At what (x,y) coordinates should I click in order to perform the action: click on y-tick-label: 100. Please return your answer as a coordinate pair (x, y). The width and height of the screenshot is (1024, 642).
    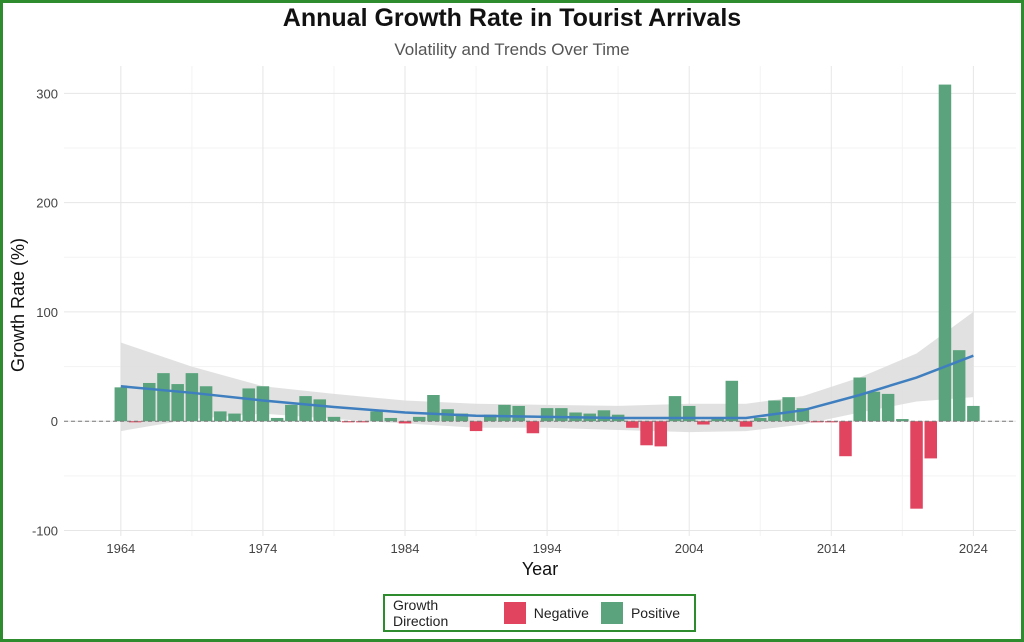
    Looking at the image, I should click on (47, 312).